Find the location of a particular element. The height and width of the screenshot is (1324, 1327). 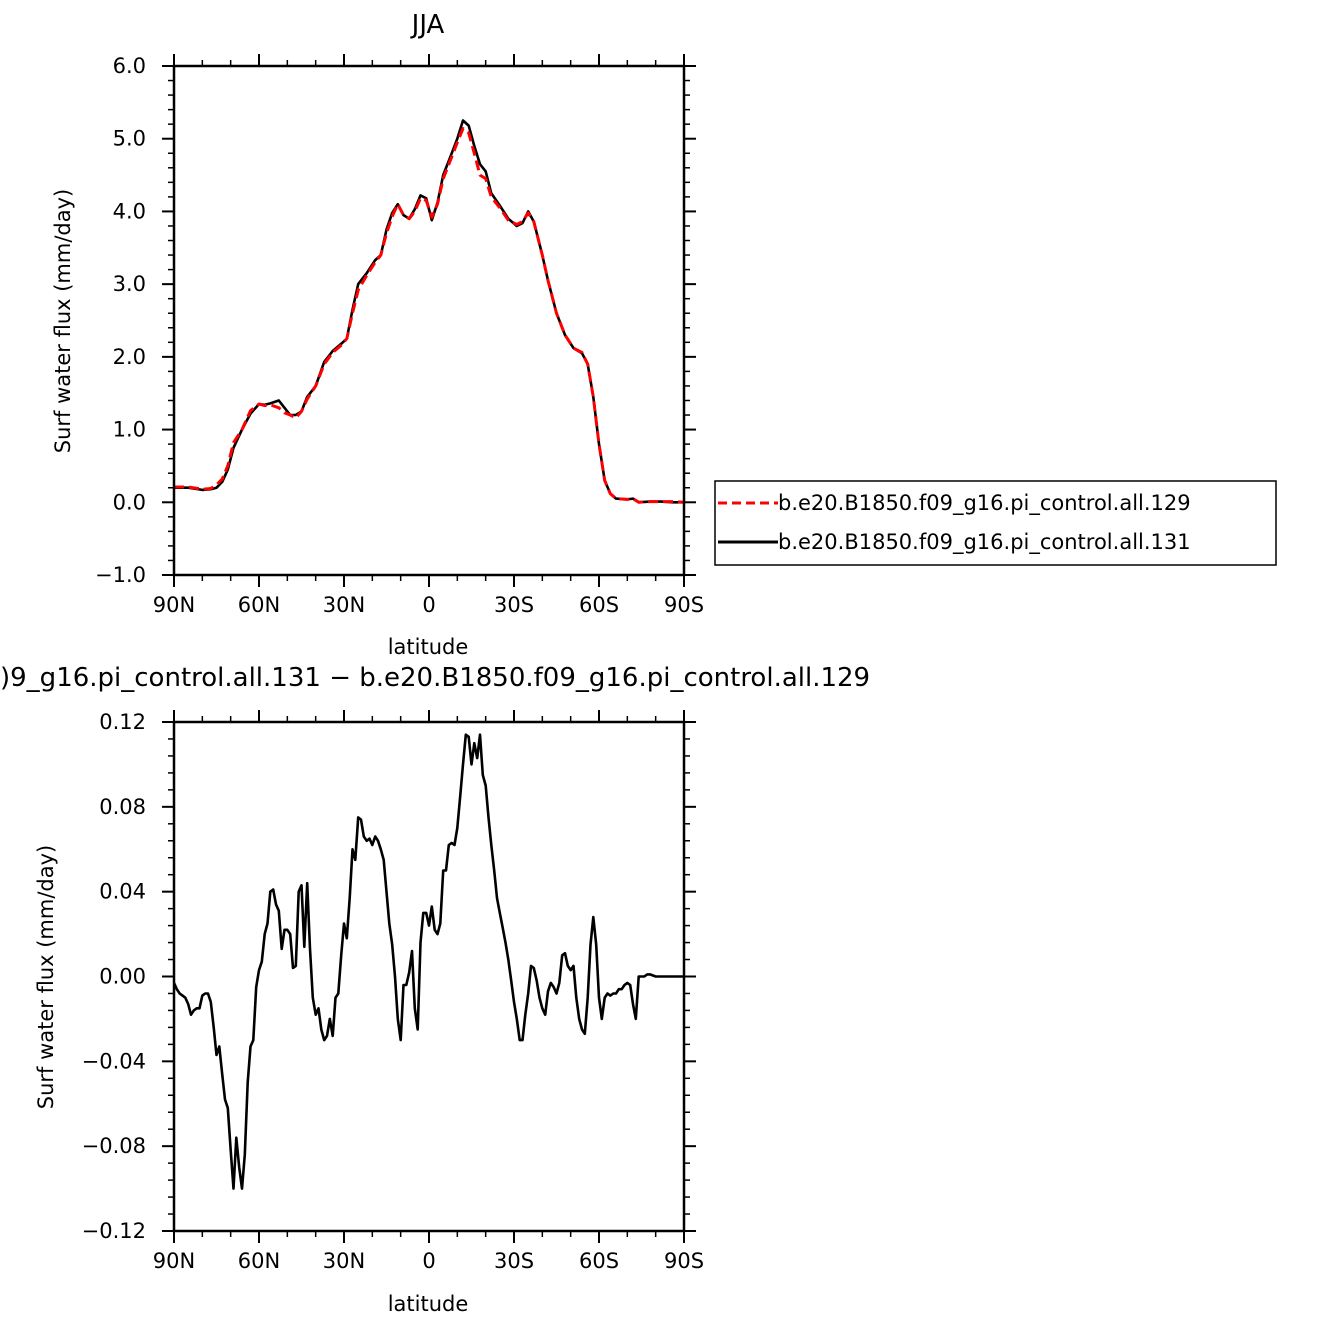

top-y-tick-label: 3.0 is located at coordinates (129, 284).